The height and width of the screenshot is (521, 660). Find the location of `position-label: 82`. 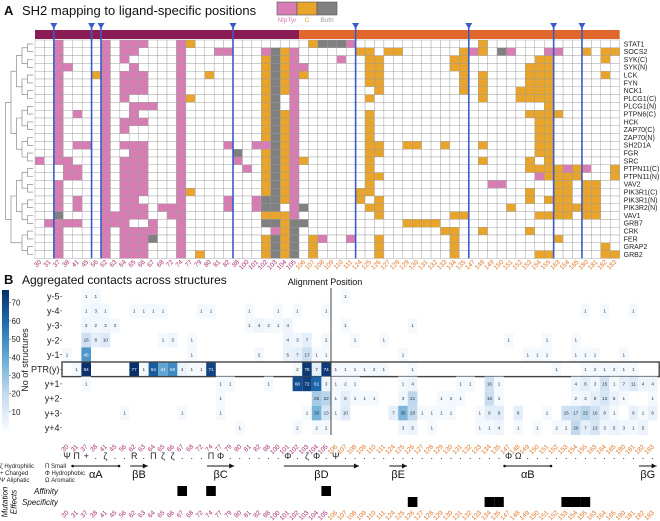

position-label: 82 is located at coordinates (257, 448).